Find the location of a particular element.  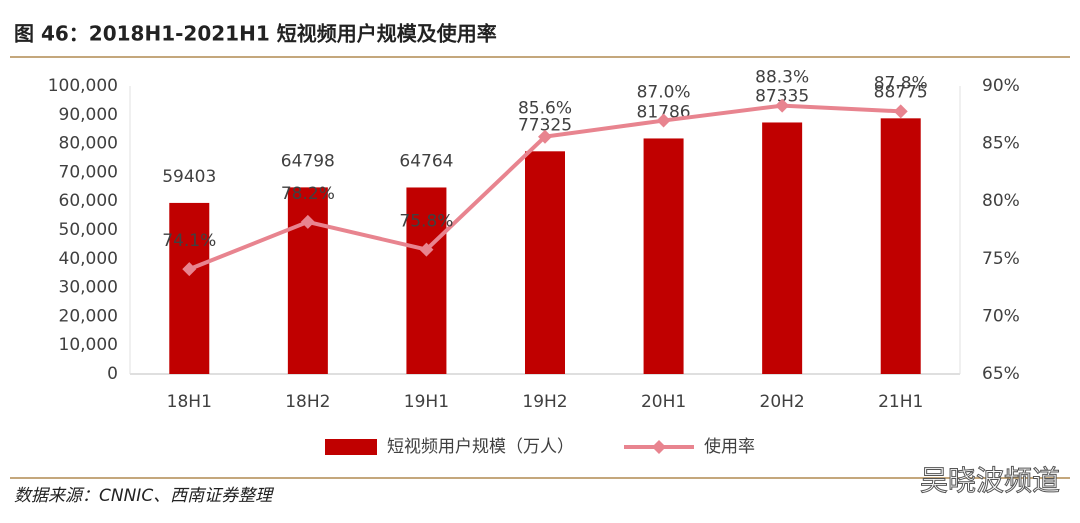

bar-value-label: 59403 is located at coordinates (189, 177).